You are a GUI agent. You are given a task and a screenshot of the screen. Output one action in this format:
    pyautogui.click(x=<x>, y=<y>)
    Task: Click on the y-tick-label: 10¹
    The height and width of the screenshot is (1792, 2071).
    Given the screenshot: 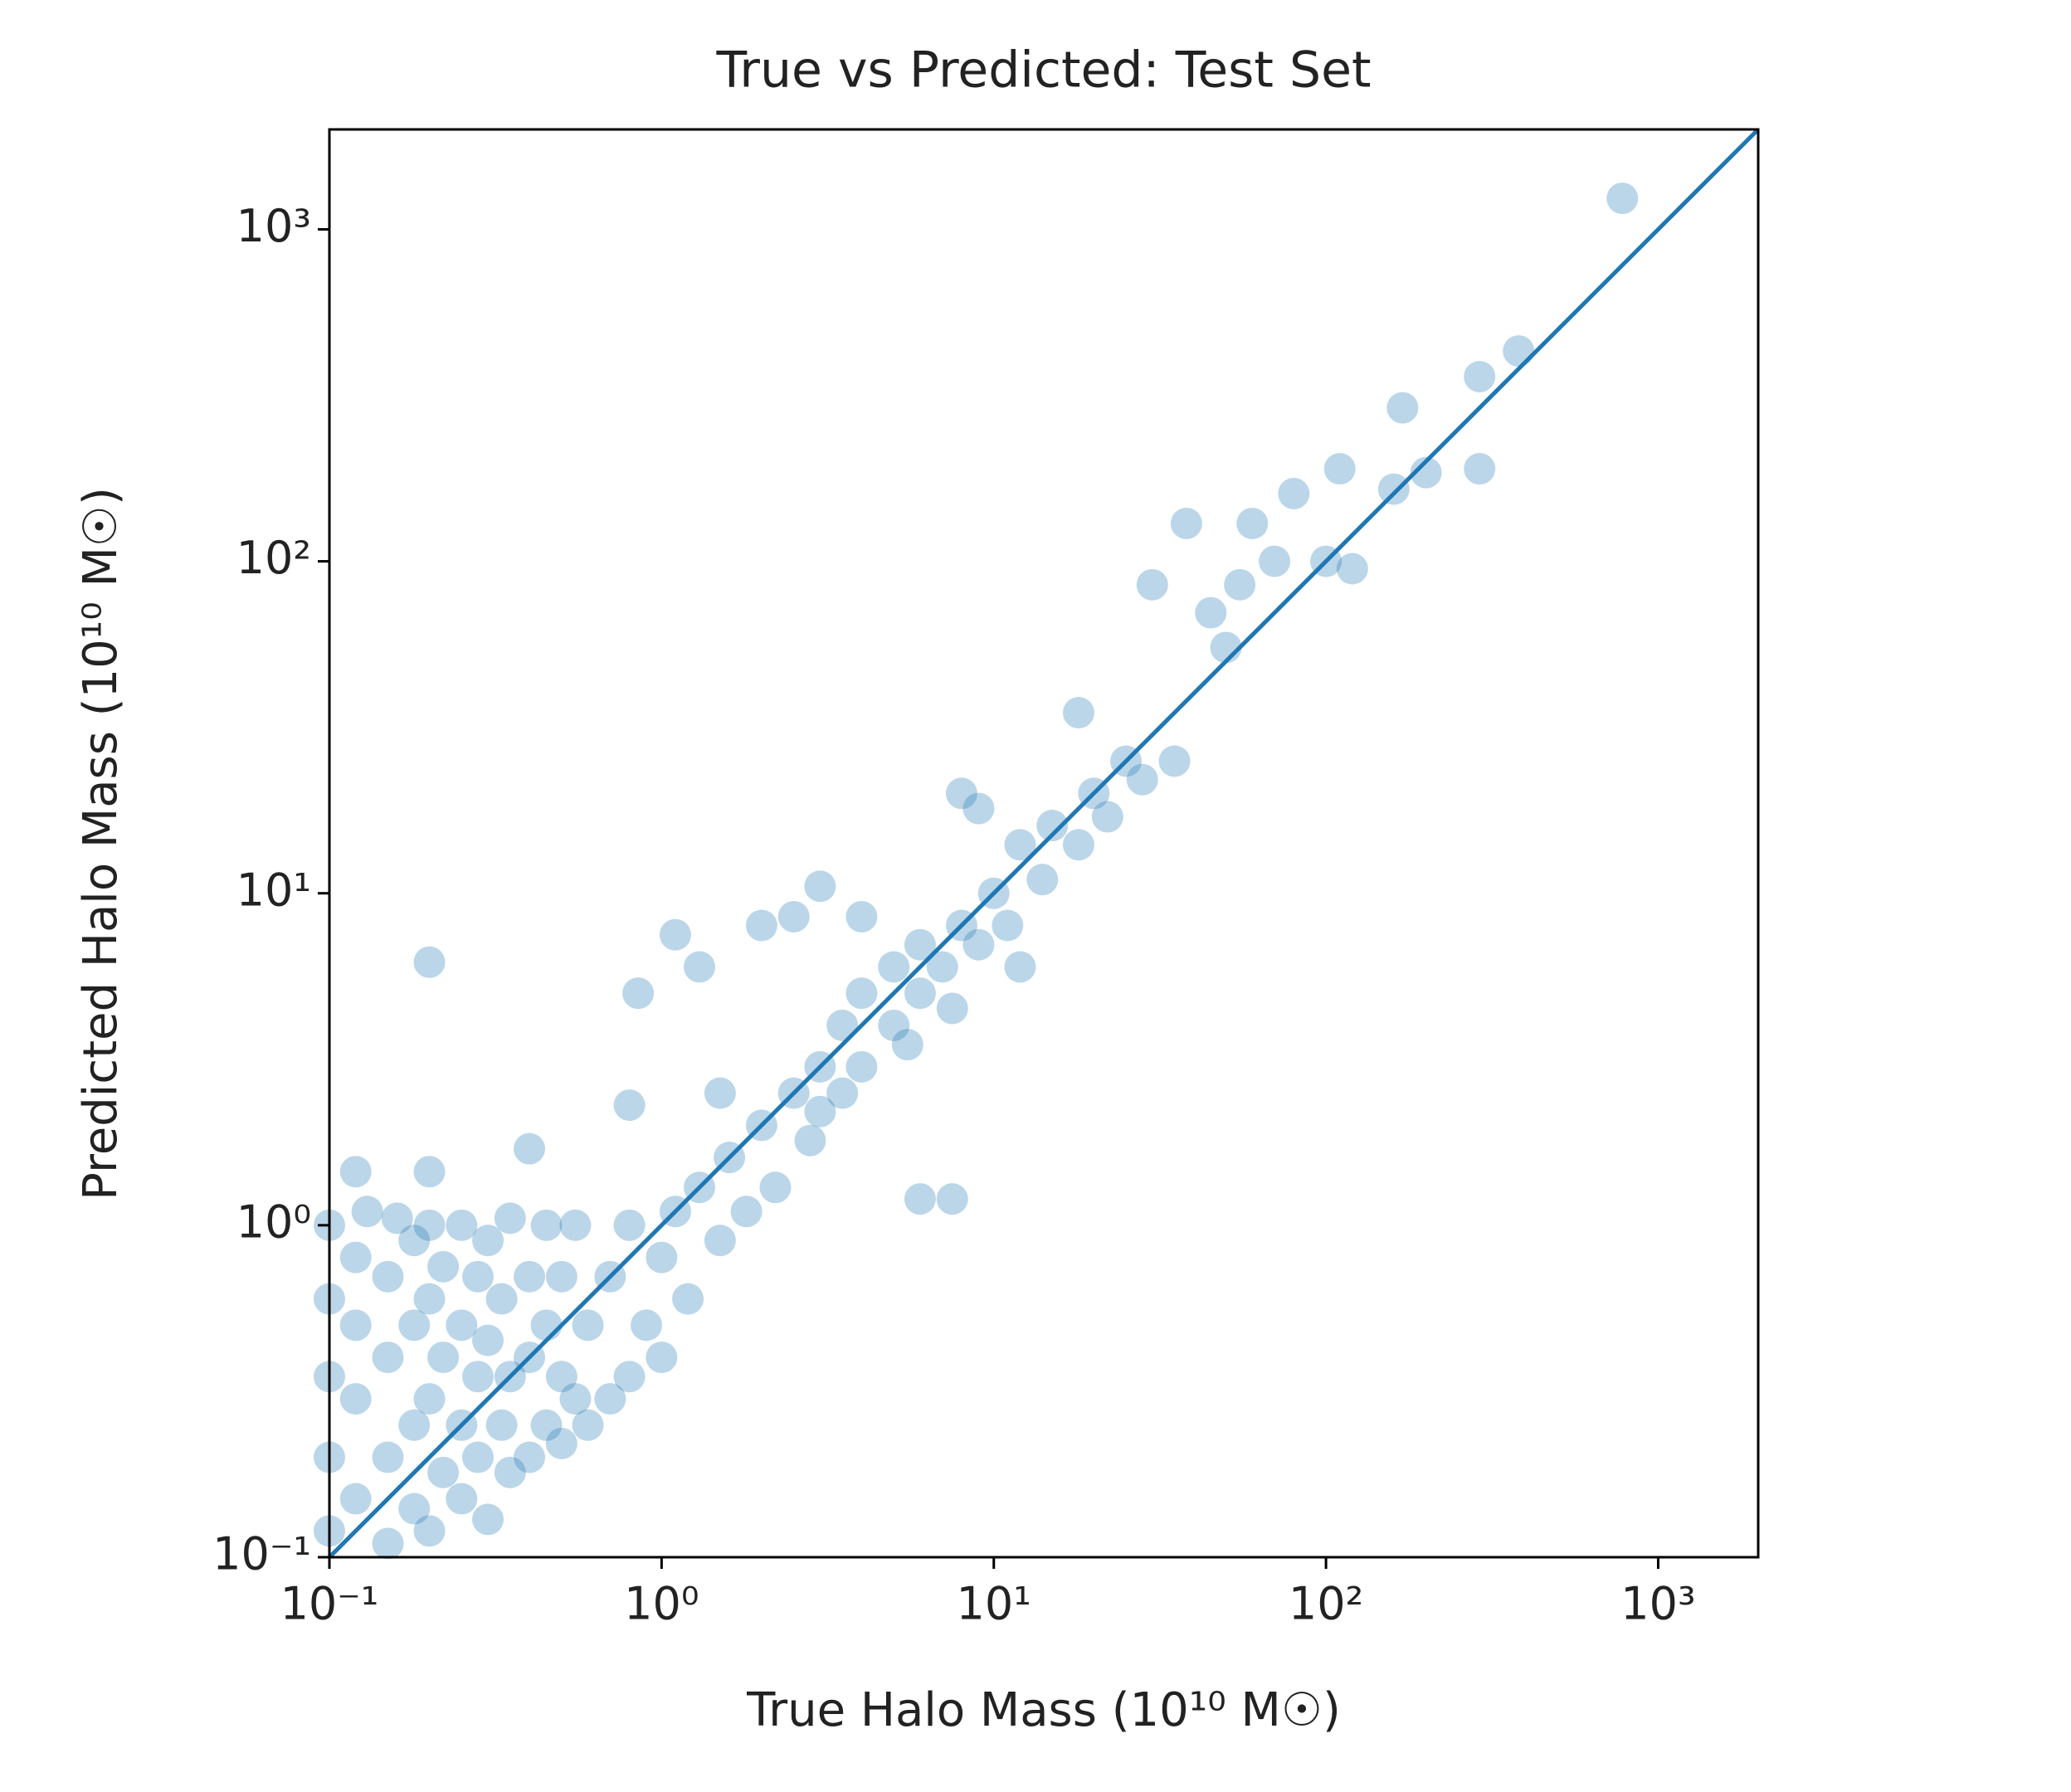 What is the action you would take?
    pyautogui.click(x=273, y=890)
    